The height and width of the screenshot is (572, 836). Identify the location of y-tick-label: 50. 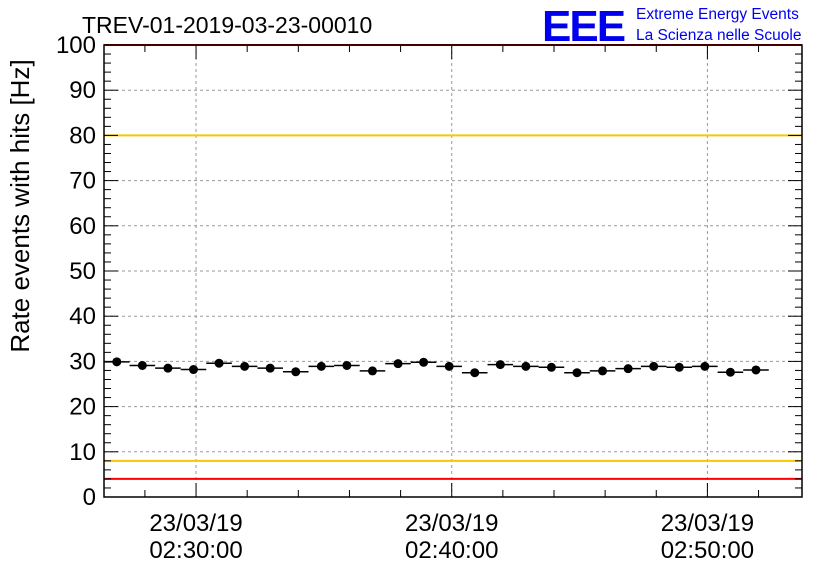
(82, 271).